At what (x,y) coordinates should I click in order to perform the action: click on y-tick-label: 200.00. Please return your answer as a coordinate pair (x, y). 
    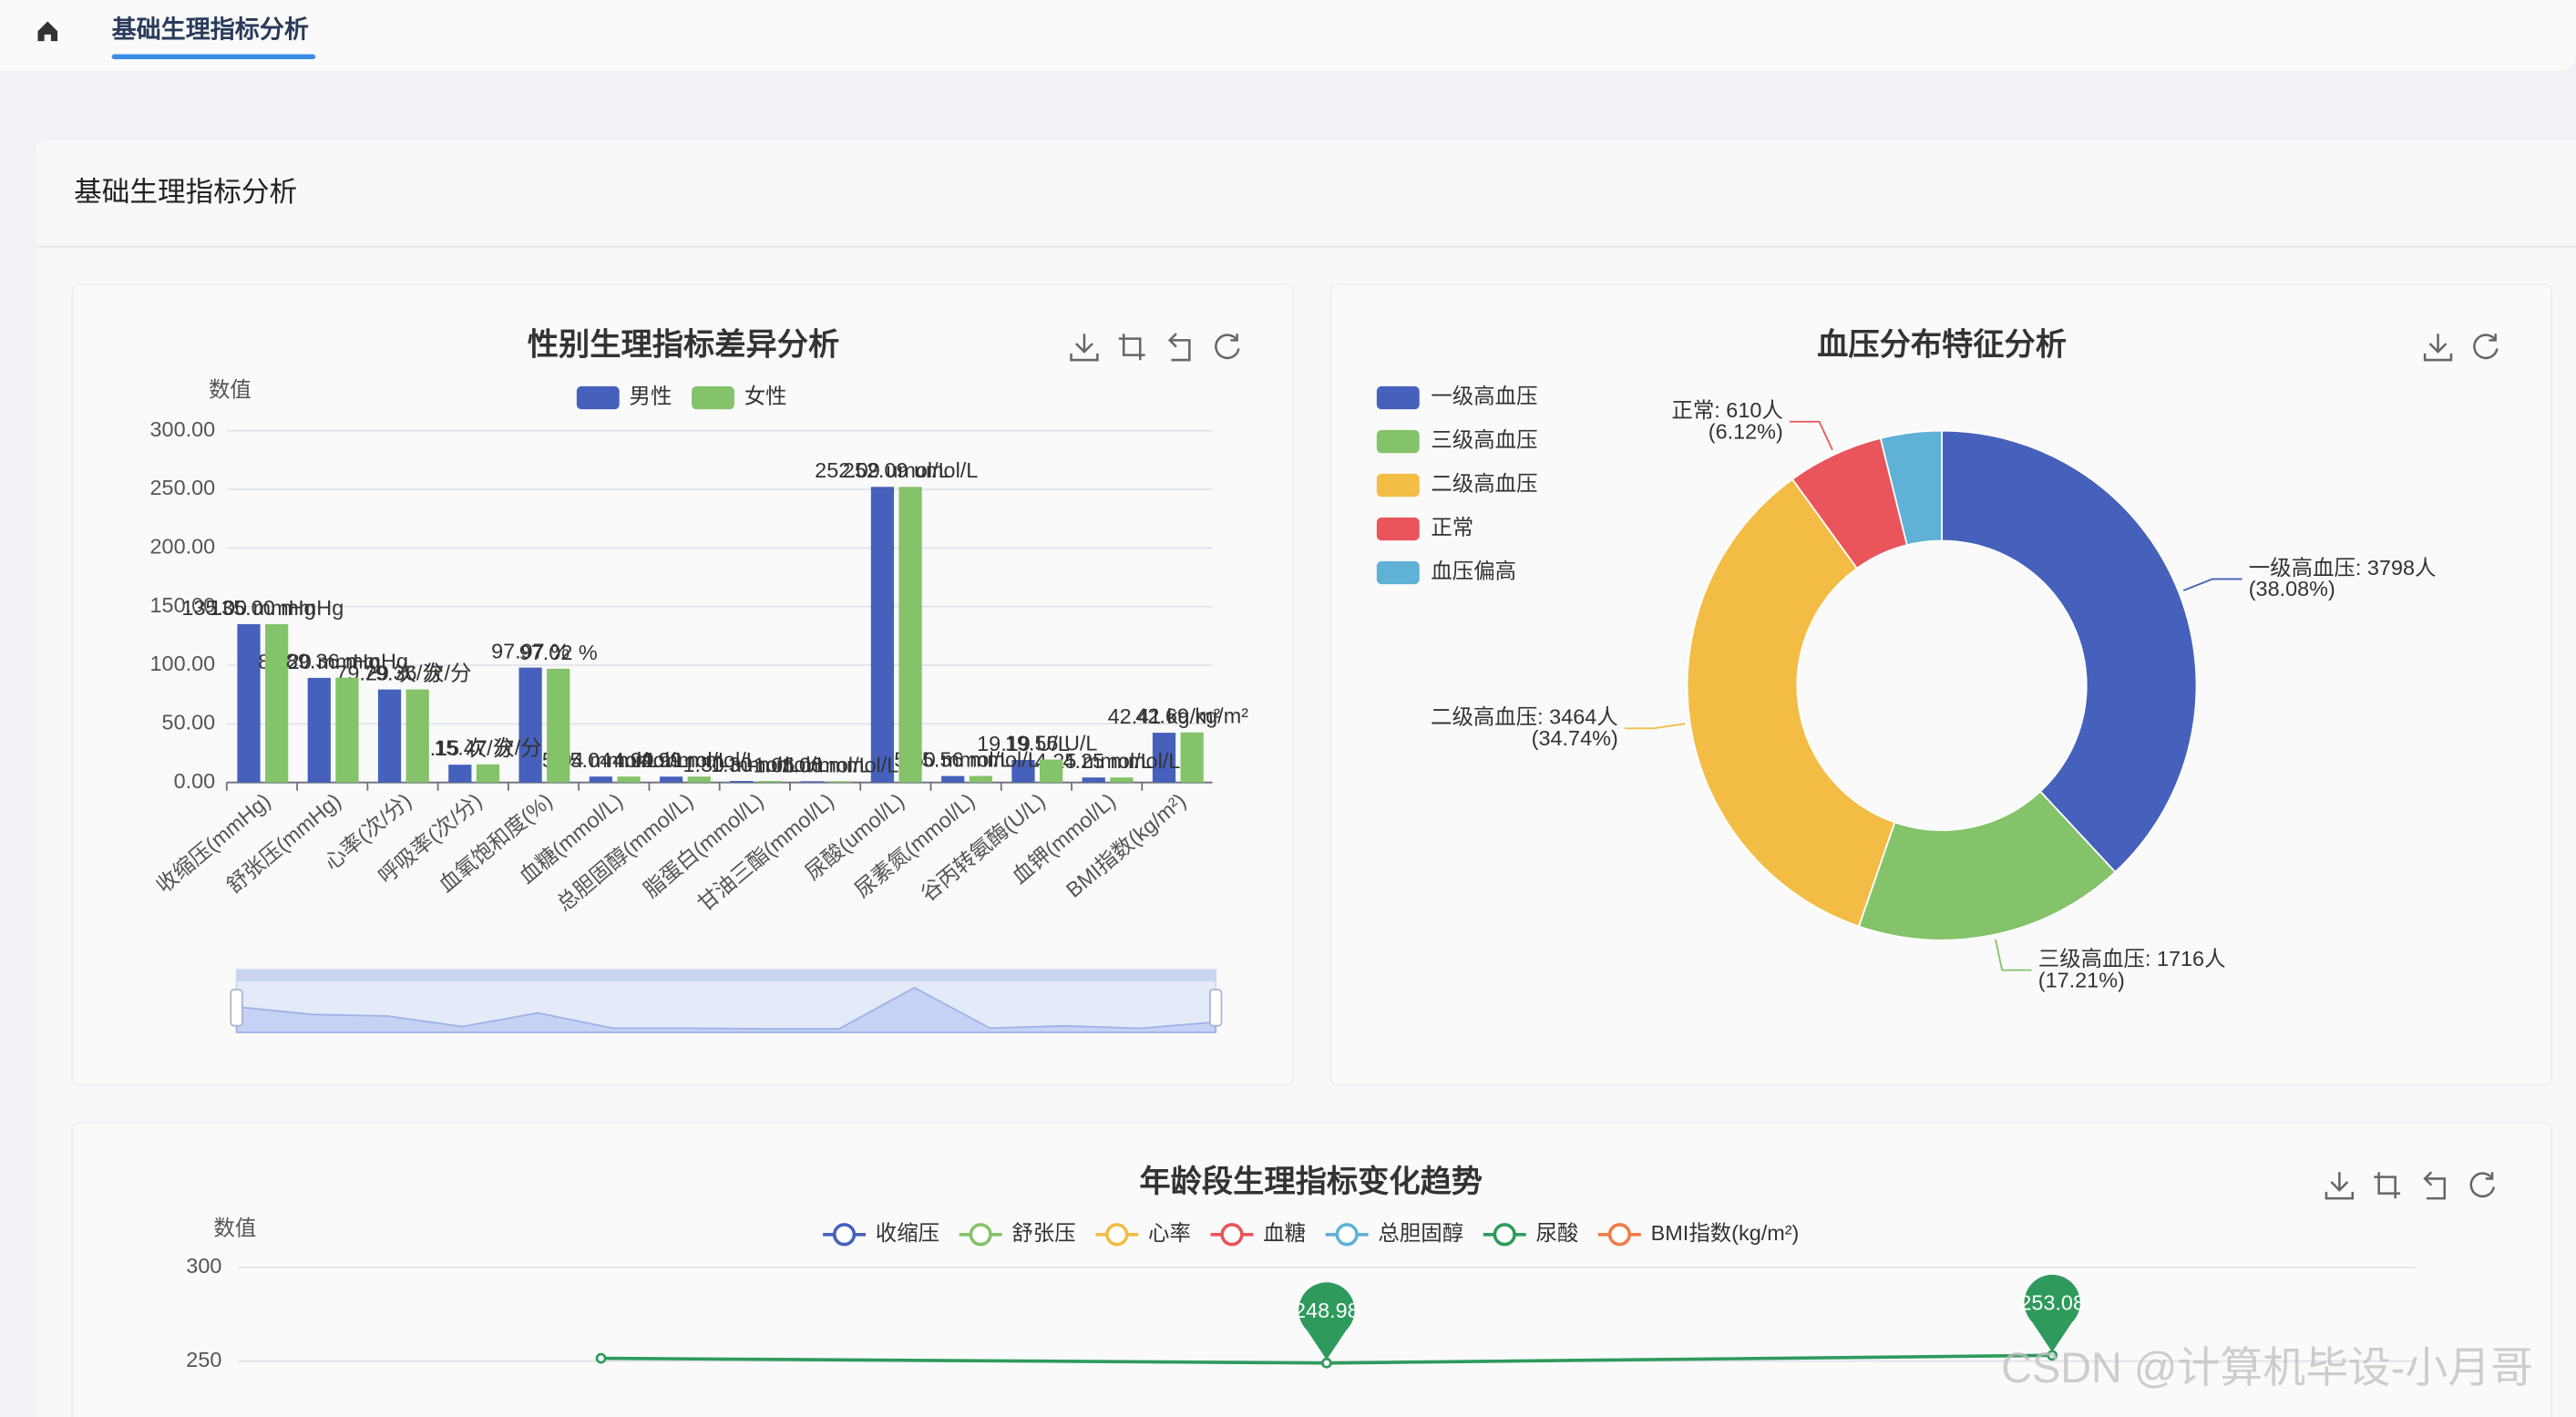
    Looking at the image, I should click on (183, 546).